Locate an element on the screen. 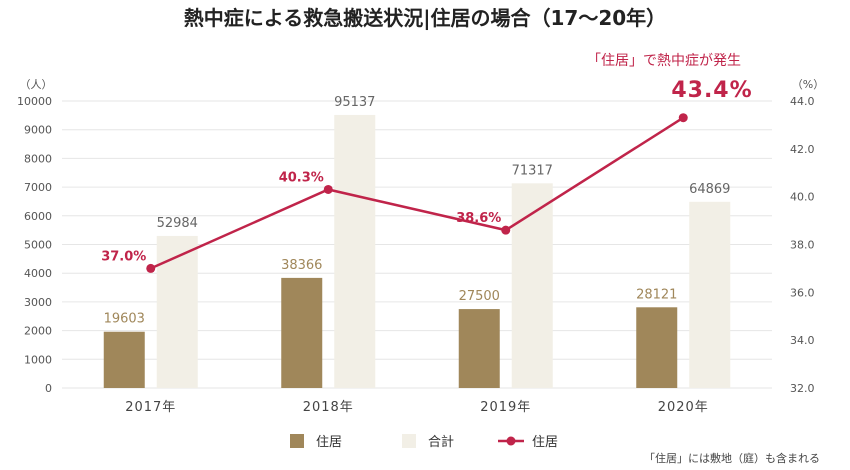  bar-residence-label: 28121 is located at coordinates (656, 294).